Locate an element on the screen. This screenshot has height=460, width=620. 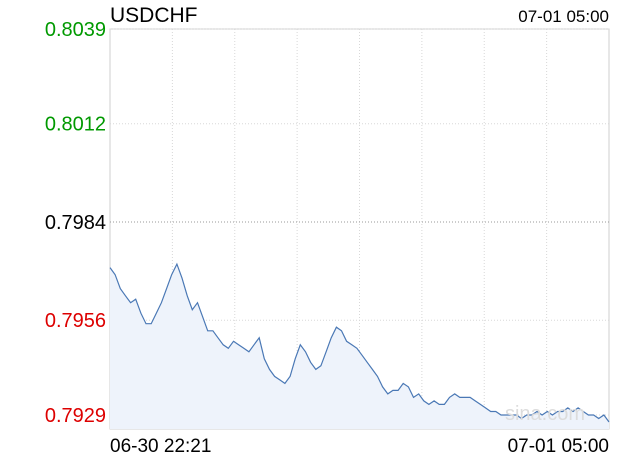
y-tick-label: 0.7956 is located at coordinates (75, 321).